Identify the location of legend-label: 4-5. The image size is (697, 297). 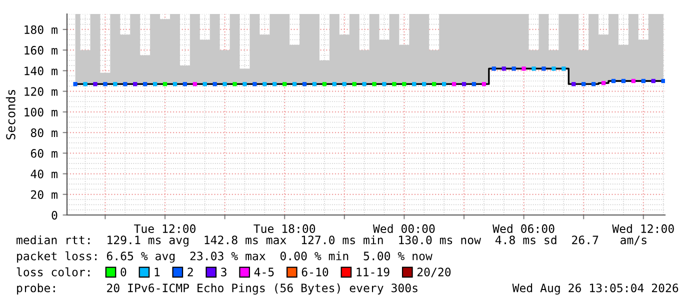
(264, 272).